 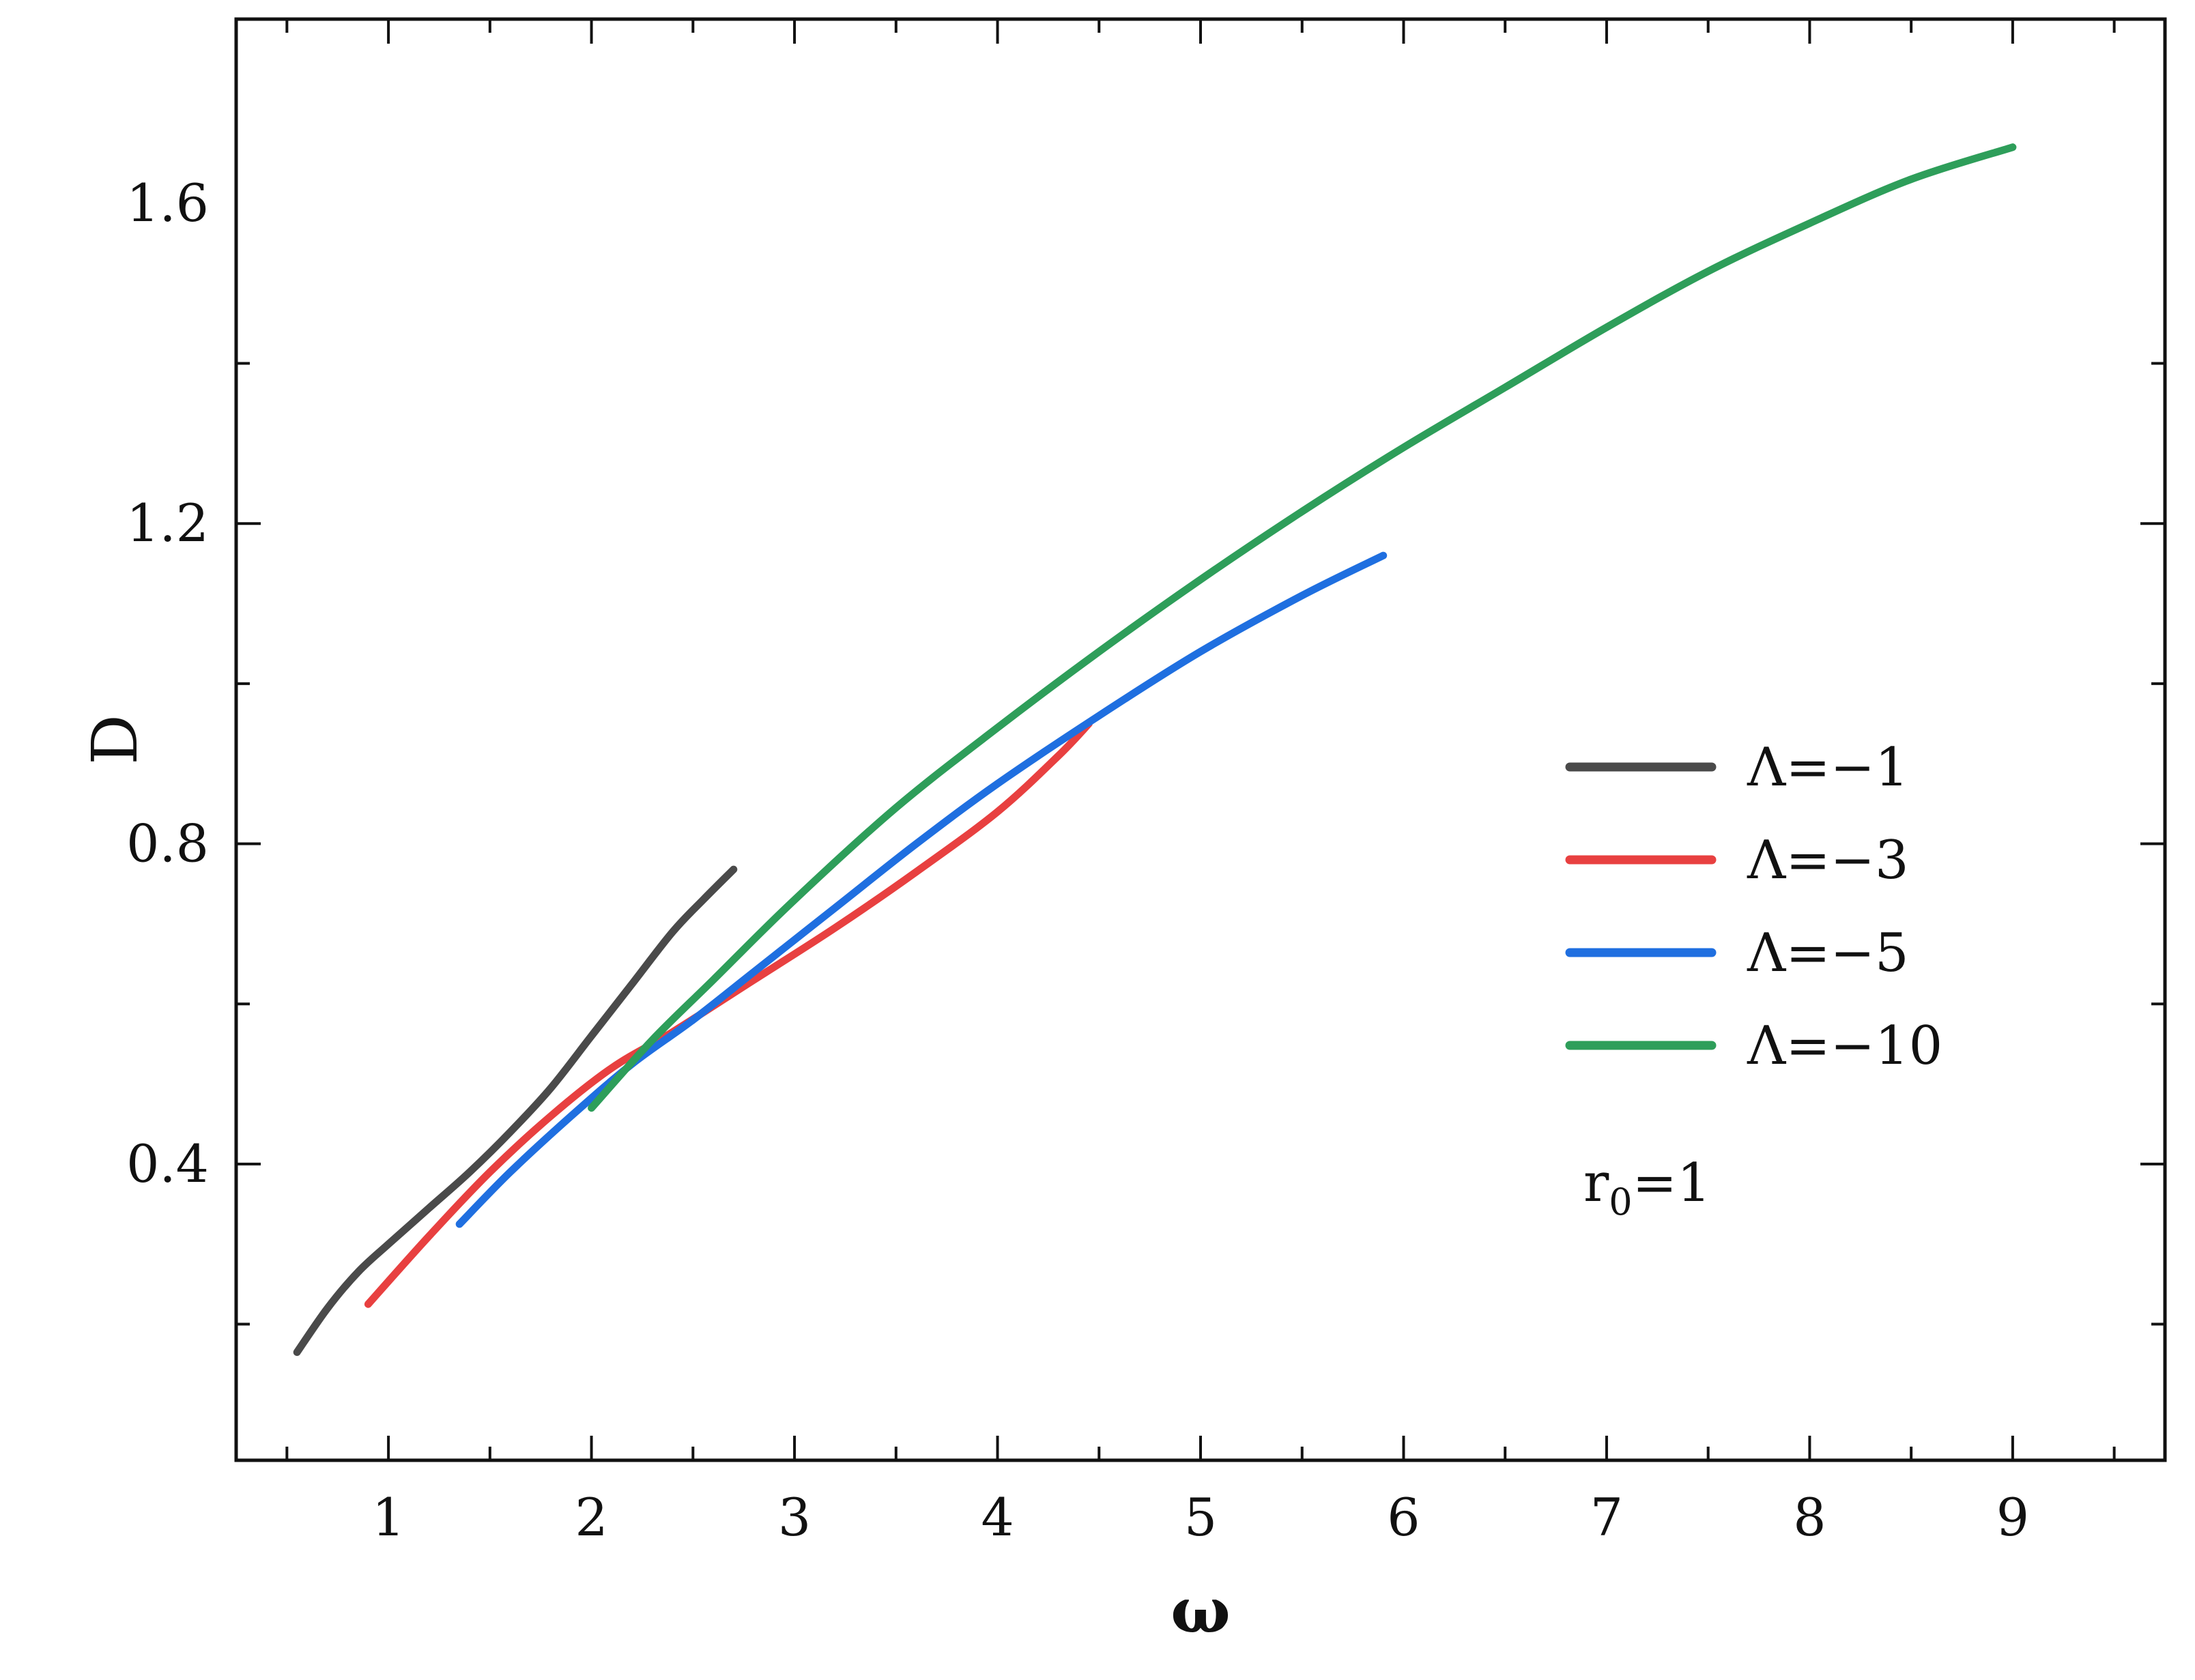 What do you see at coordinates (1672, 1183) in the screenshot?
I see `annotation-suffix: =1` at bounding box center [1672, 1183].